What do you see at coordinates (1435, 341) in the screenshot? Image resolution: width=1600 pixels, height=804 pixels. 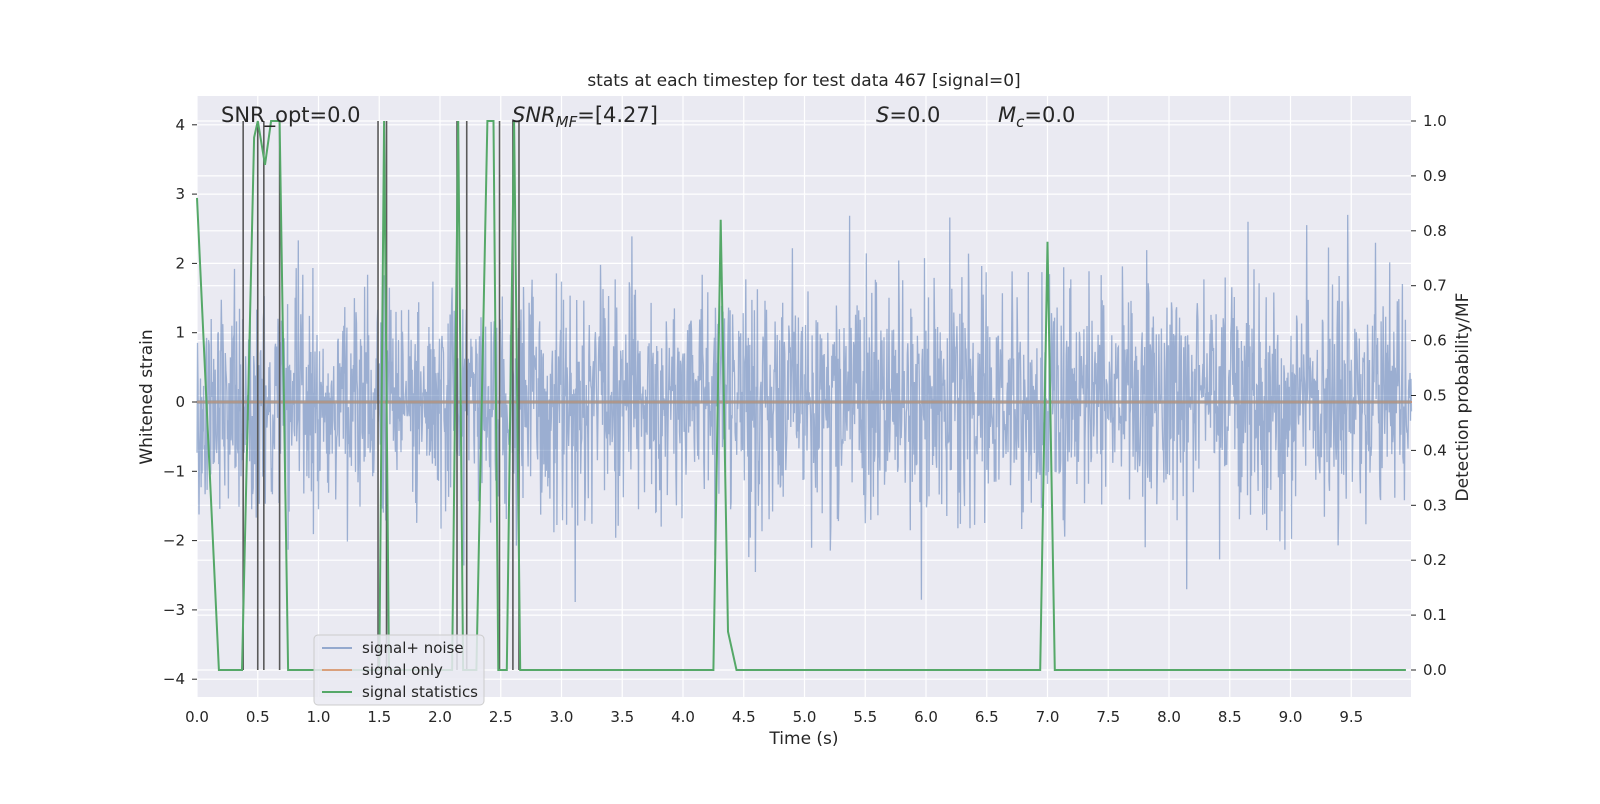 I see `y-right-tick-label: 0.6` at bounding box center [1435, 341].